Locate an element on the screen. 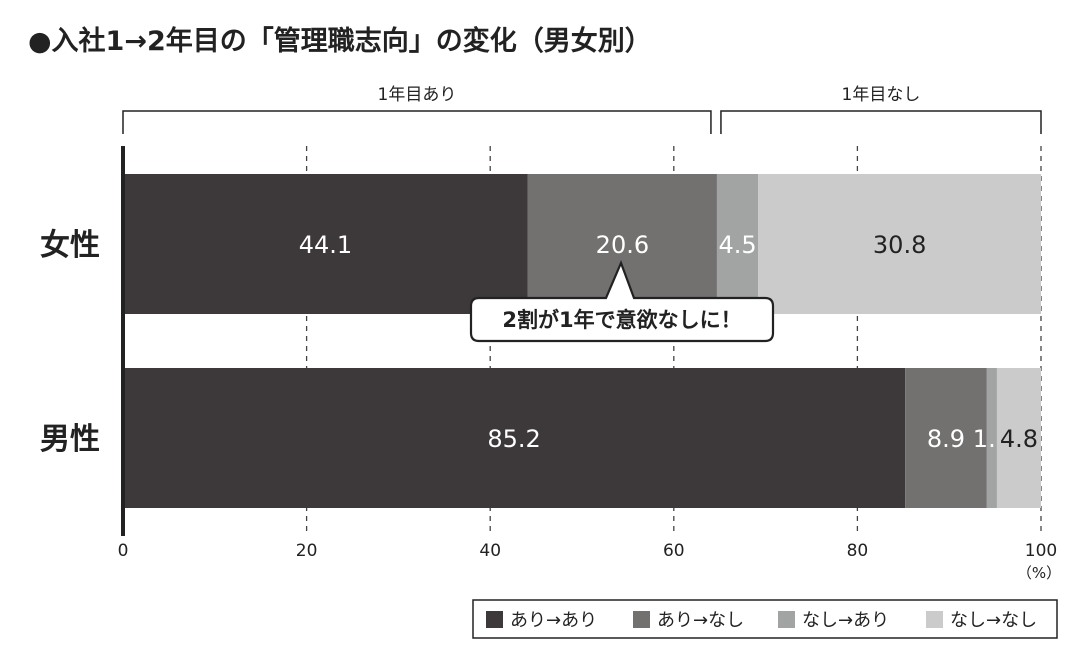 Image resolution: width=1090 pixels, height=661 pixels. x-tick-label: 60 is located at coordinates (674, 551).